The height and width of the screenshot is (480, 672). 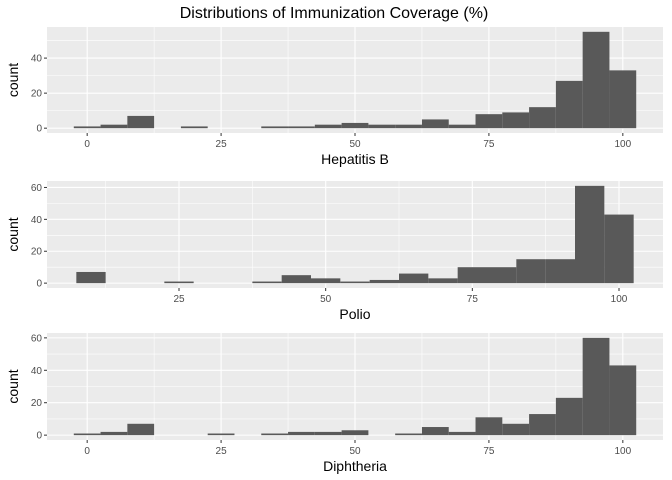 What do you see at coordinates (355, 159) in the screenshot?
I see `x-axis-title: Hepatitis B` at bounding box center [355, 159].